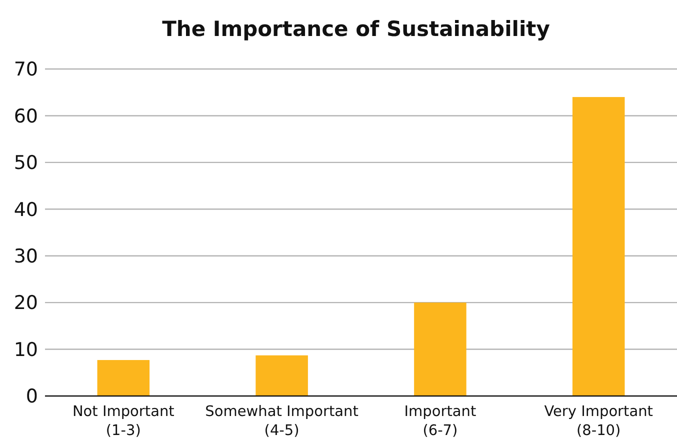  What do you see at coordinates (599, 421) in the screenshot?
I see `x-tick-label: Very Important (8-10)` at bounding box center [599, 421].